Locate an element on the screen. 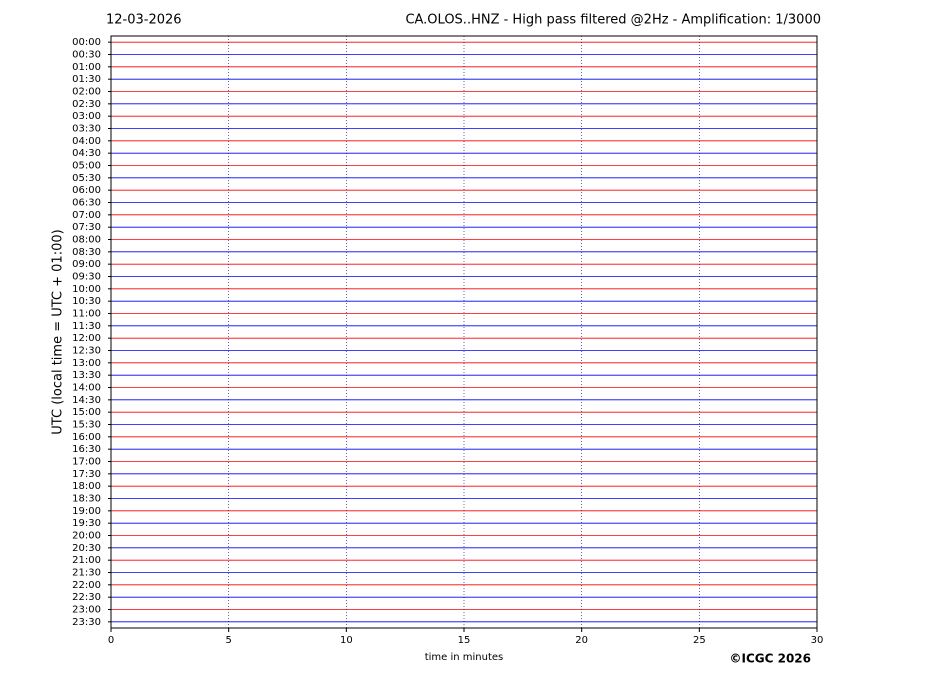  y-tick-label: 10:30 is located at coordinates (86, 301).